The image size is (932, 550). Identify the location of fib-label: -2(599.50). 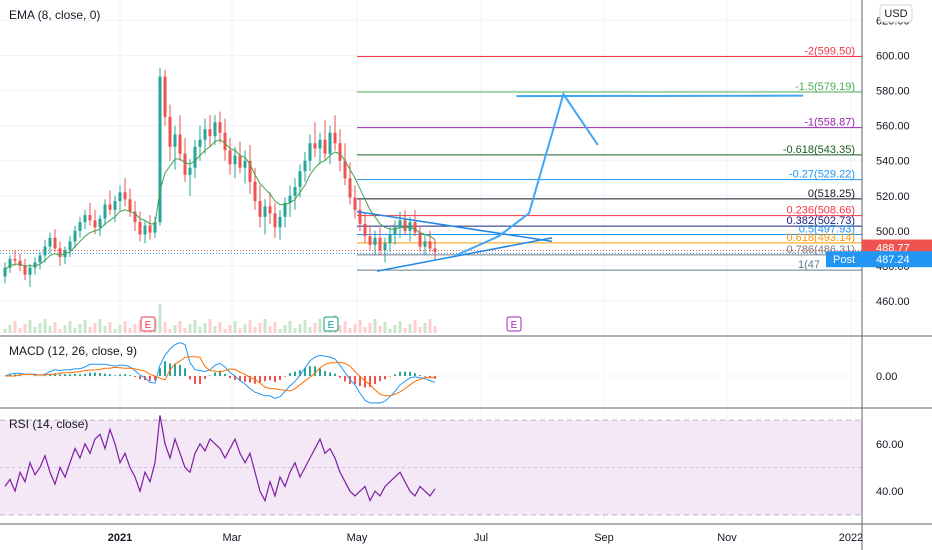
(829, 51).